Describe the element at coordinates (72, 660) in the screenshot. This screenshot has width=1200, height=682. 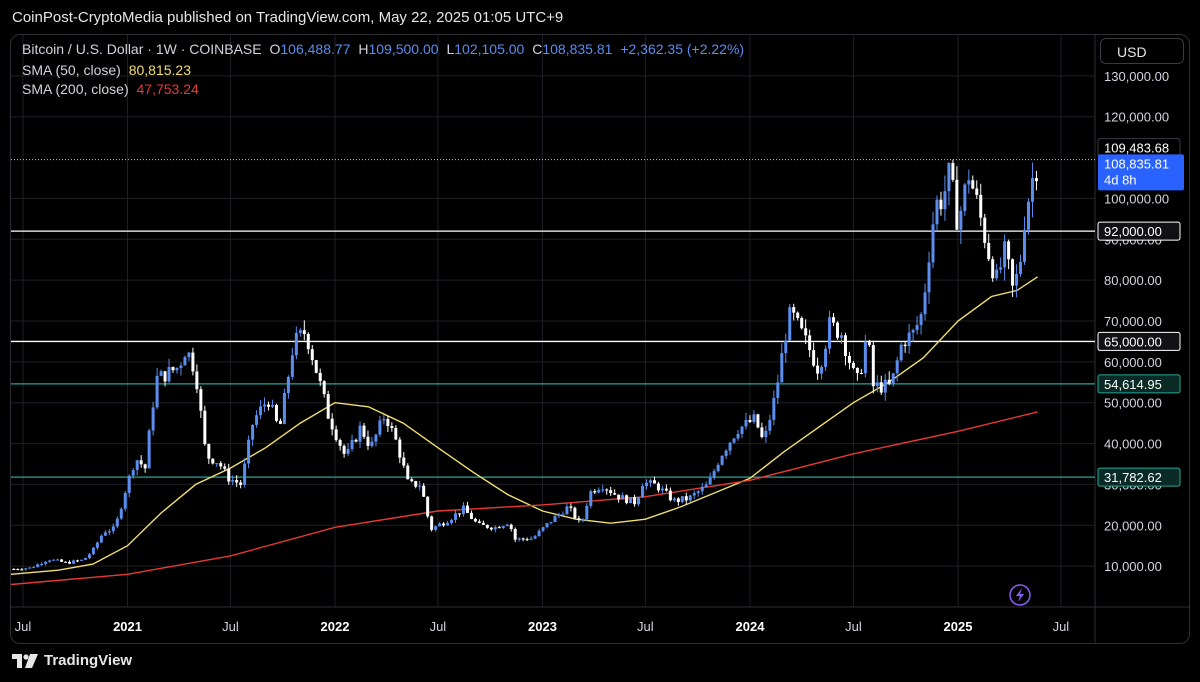
I see `tradingview-brand: TradingView` at that location.